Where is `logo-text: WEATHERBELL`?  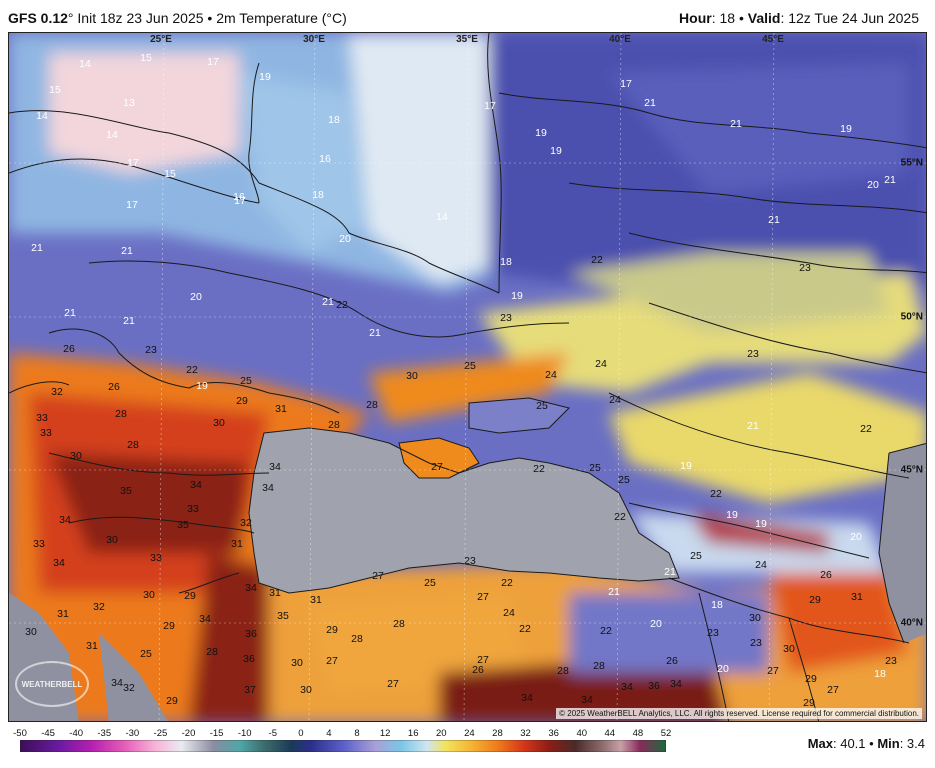
logo-text: WEATHERBELL is located at coordinates (52, 684).